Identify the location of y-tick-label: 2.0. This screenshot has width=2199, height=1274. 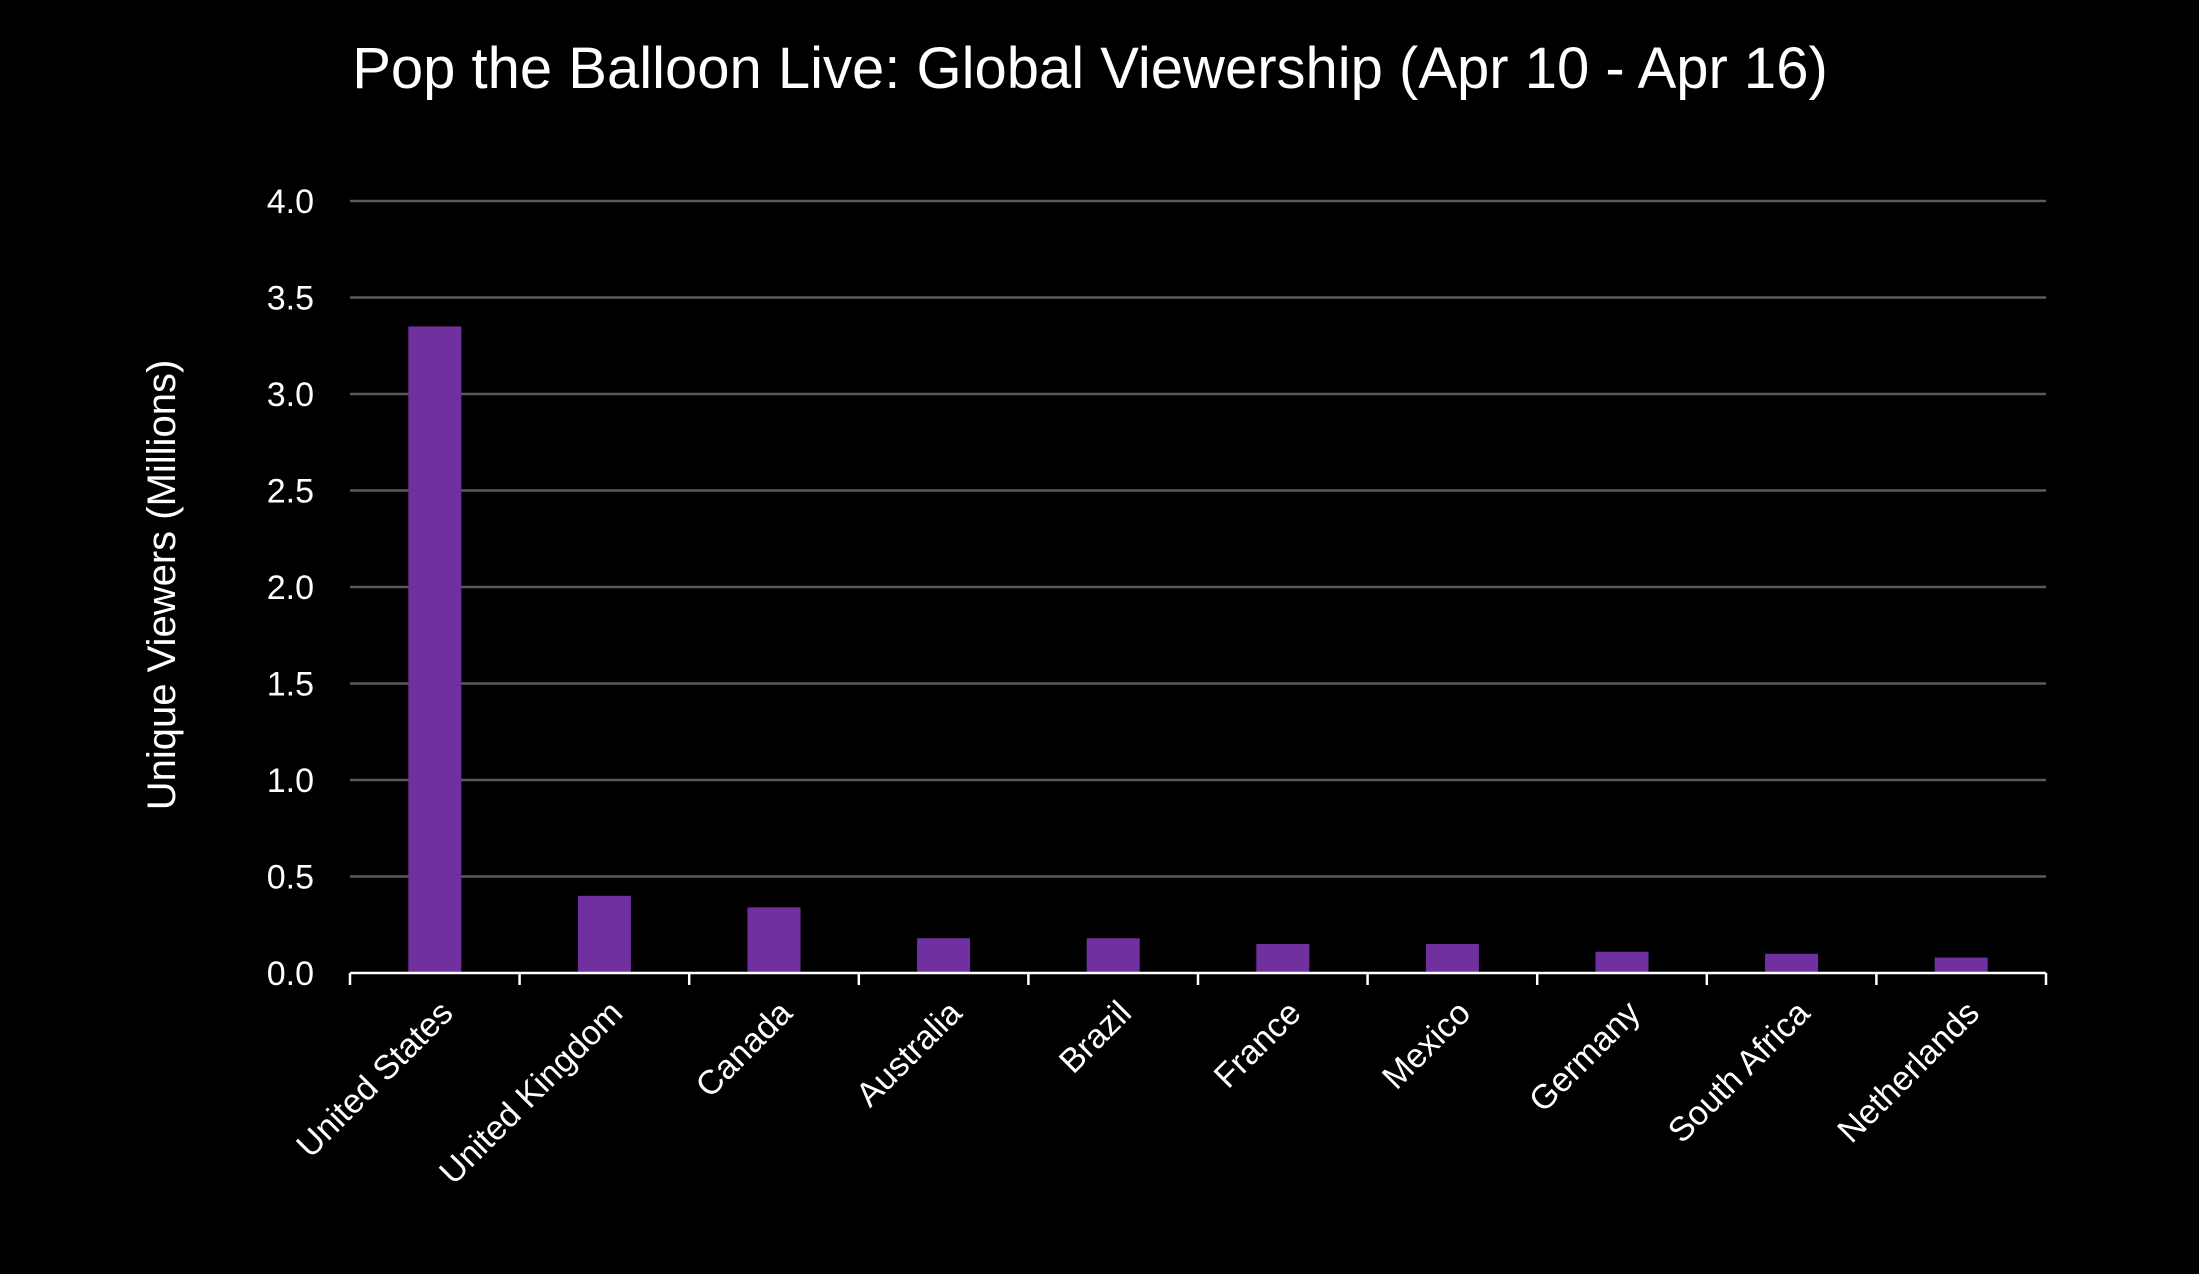
(290, 588).